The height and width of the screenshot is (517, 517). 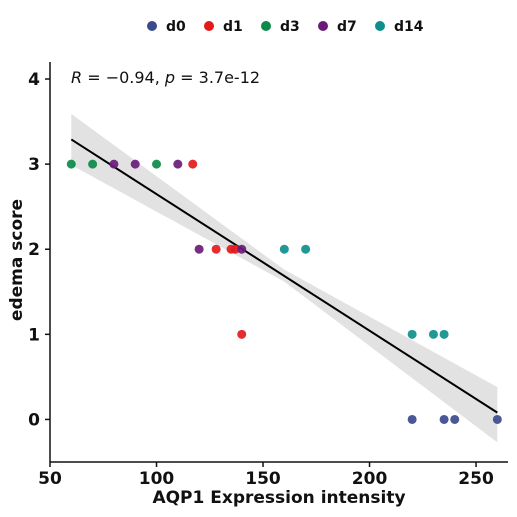 I want to click on x-ticks: 50 100 150 200 250, so click(x=266, y=475).